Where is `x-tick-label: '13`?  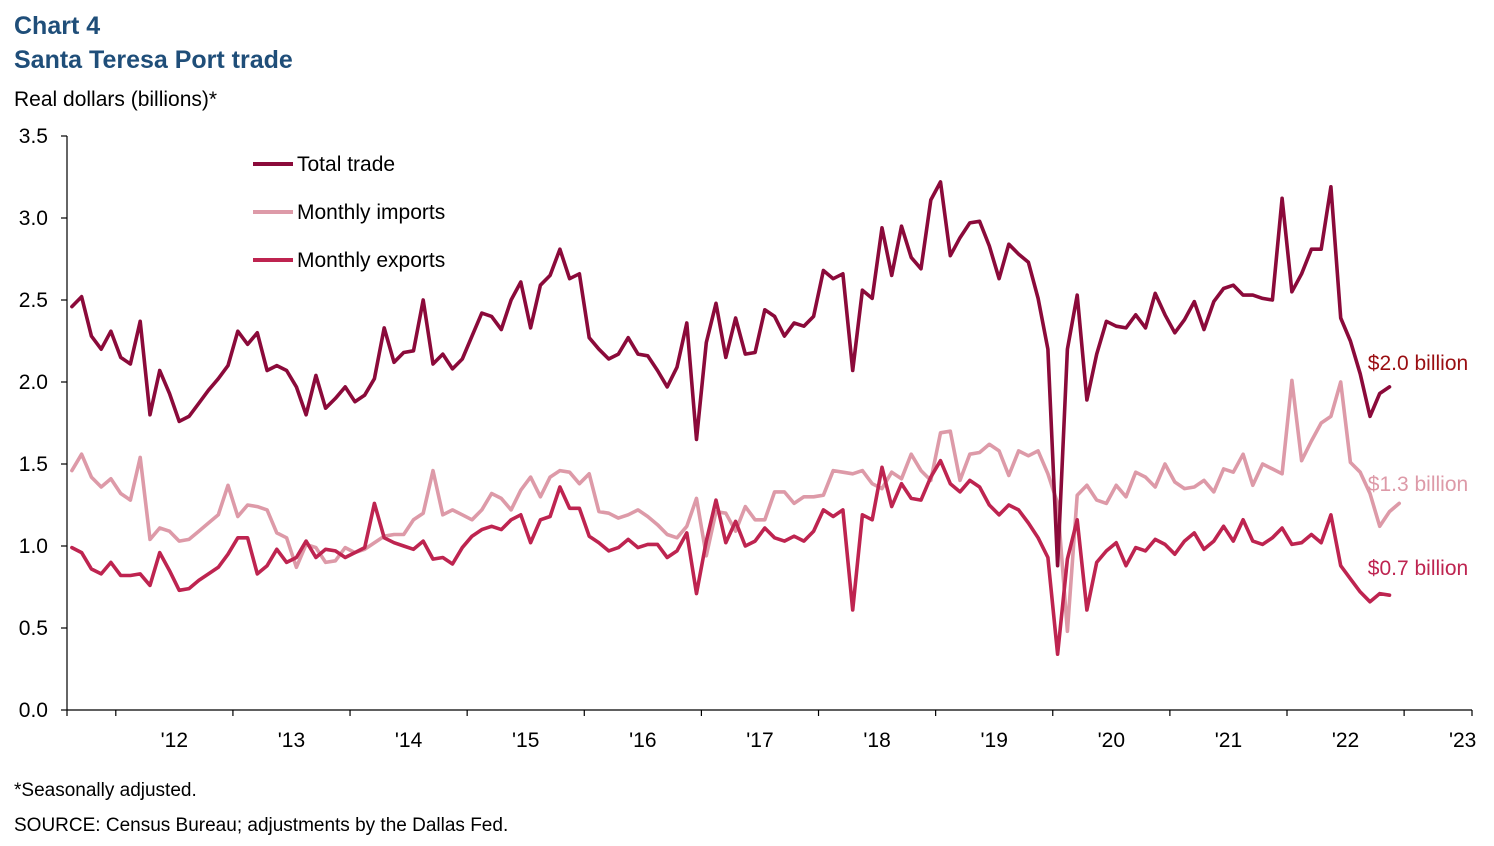
x-tick-label: '13 is located at coordinates (291, 740).